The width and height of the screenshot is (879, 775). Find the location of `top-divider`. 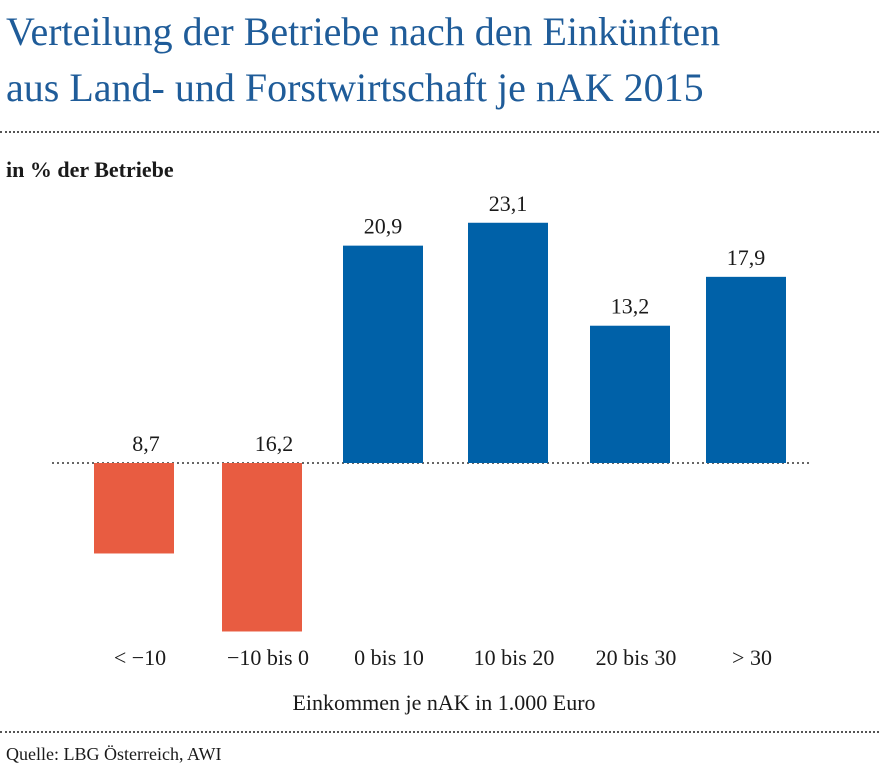

top-divider is located at coordinates (439, 132).